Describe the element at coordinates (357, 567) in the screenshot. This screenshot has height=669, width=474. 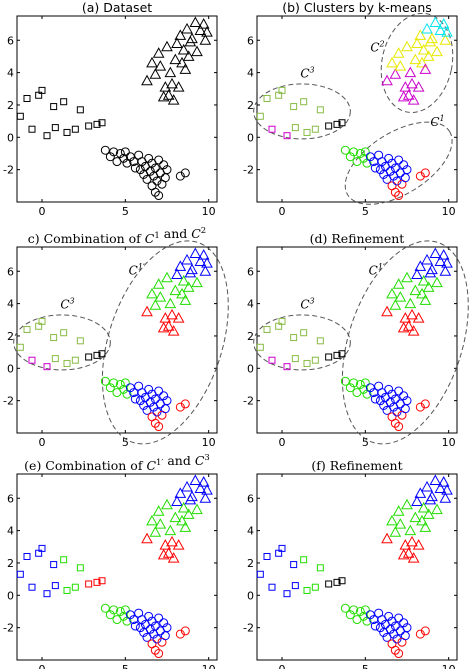
I see `axes-frame` at that location.